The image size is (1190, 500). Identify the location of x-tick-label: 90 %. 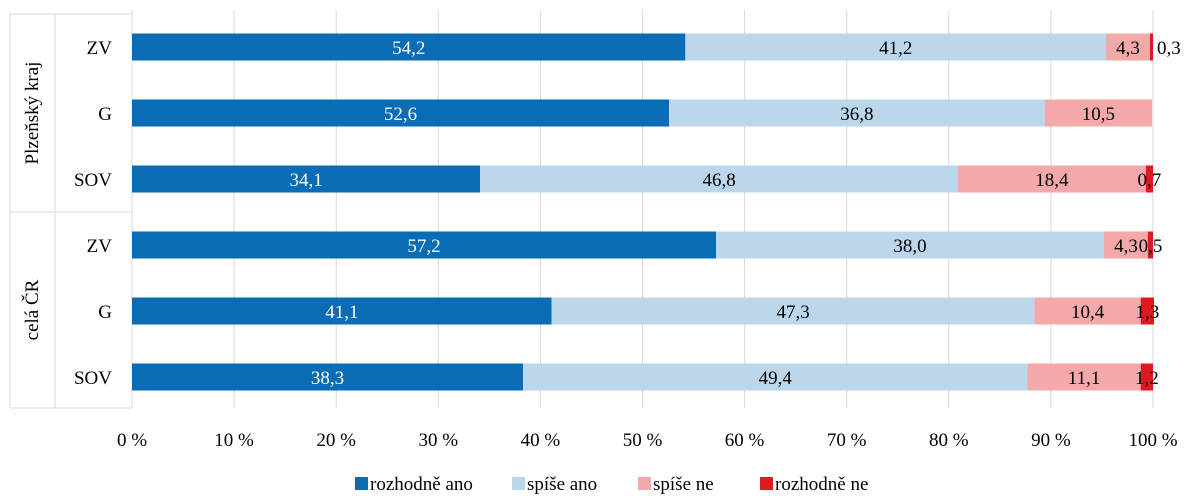
(1051, 440).